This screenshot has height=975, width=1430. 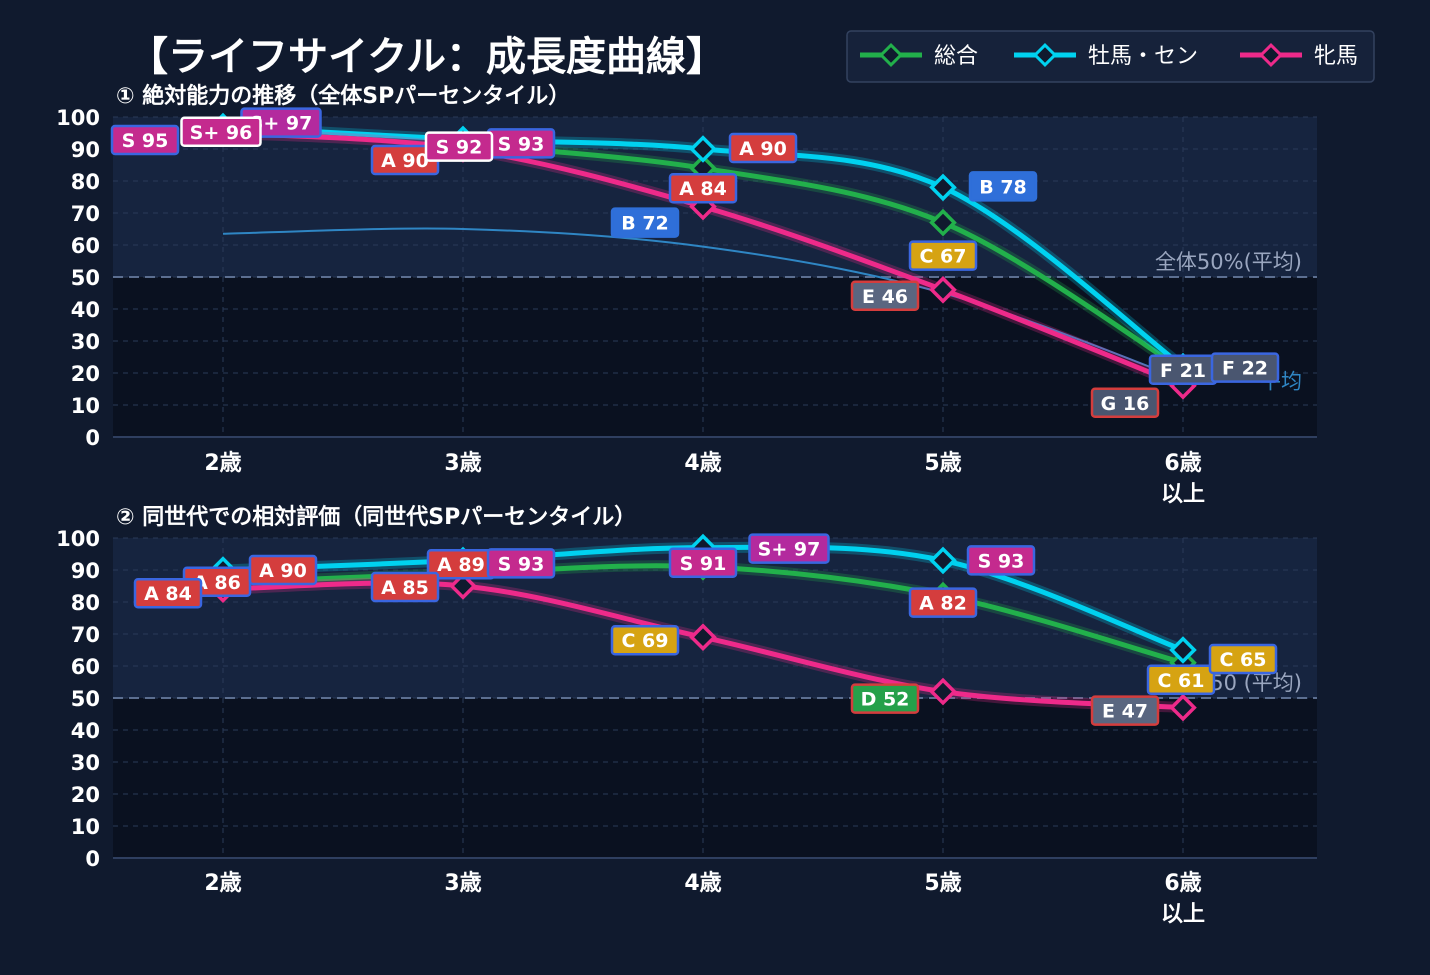 I want to click on data-label-female: E 46, so click(x=885, y=296).